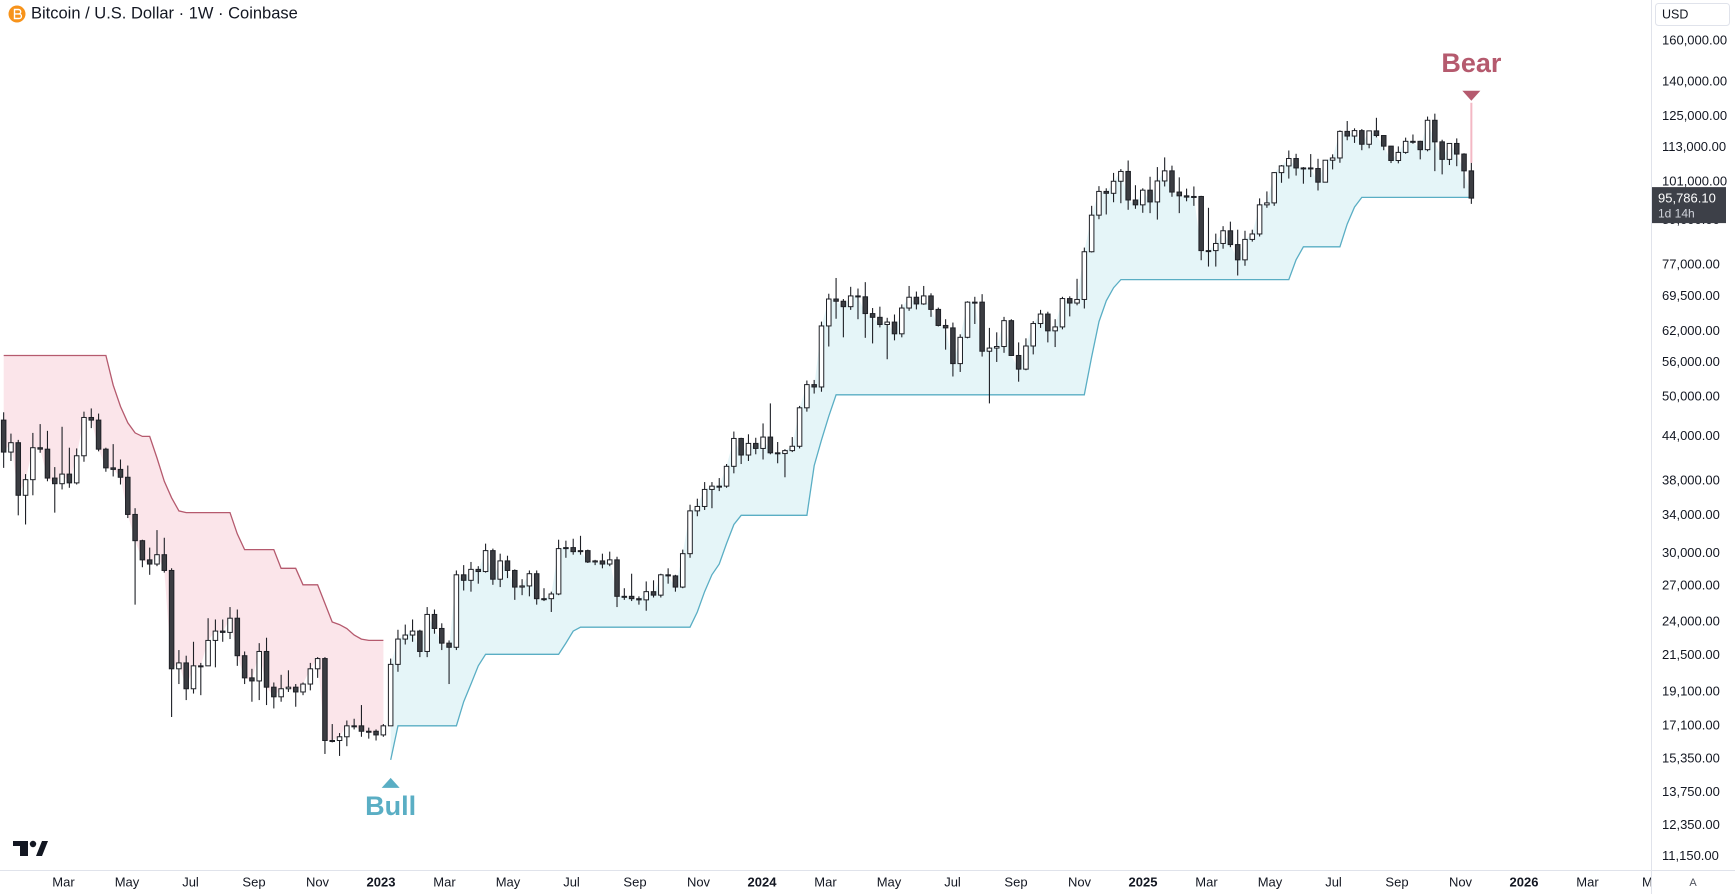  I want to click on bitcoin-glyph, so click(18, 14).